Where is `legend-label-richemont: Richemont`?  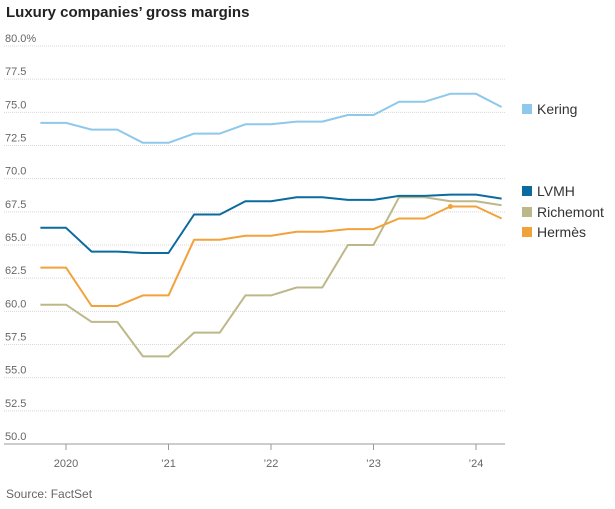
legend-label-richemont: Richemont is located at coordinates (570, 212).